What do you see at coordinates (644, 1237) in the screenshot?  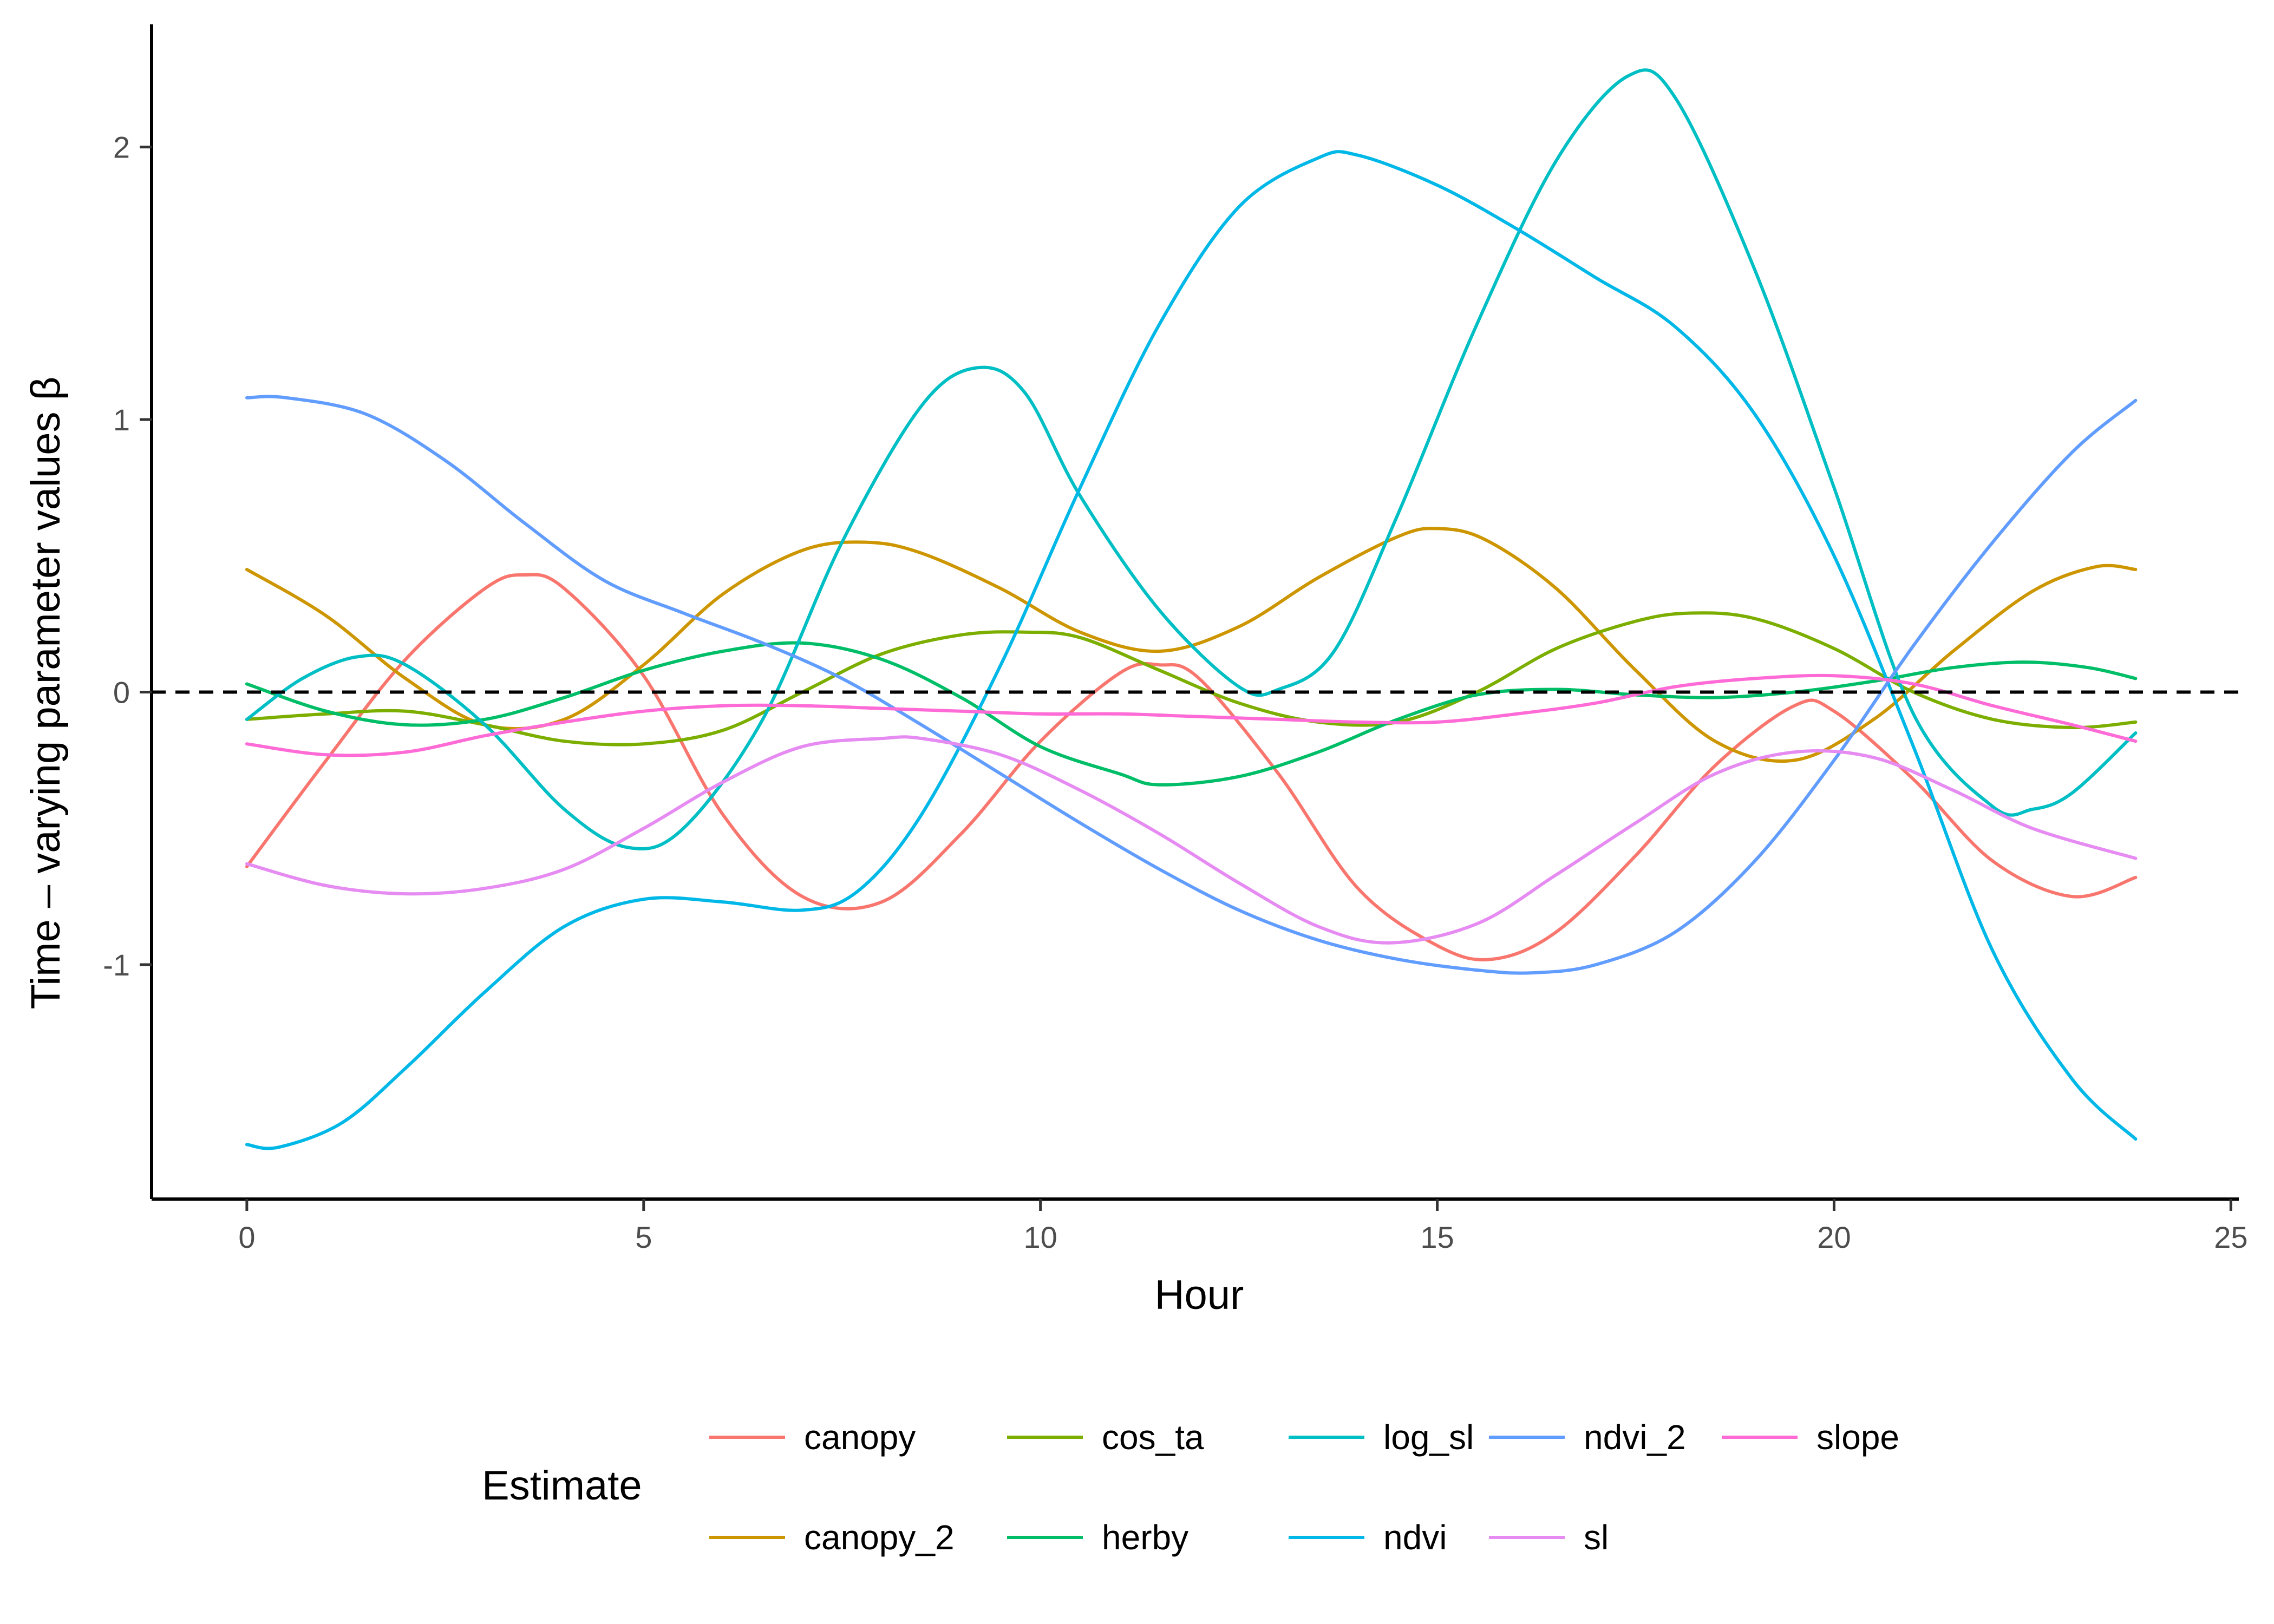 I see `x-tick-label: 5` at bounding box center [644, 1237].